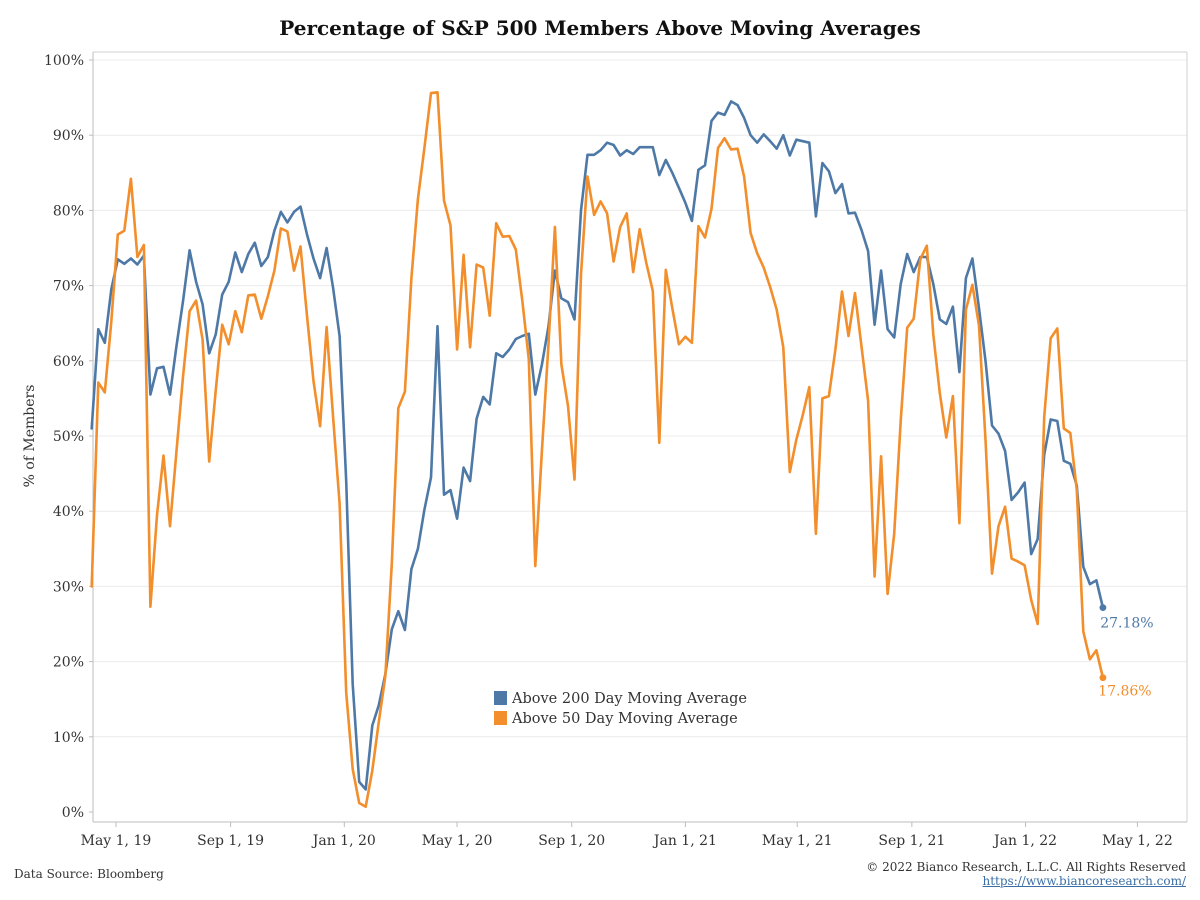 This screenshot has width=1200, height=900. I want to click on y-tick-label: 60%, so click(68, 362).